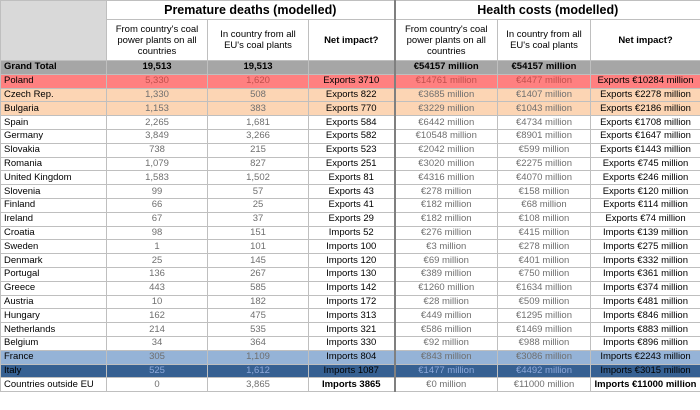 Image resolution: width=700 pixels, height=410 pixels. I want to click on deaths-in-cell: 535, so click(258, 329).